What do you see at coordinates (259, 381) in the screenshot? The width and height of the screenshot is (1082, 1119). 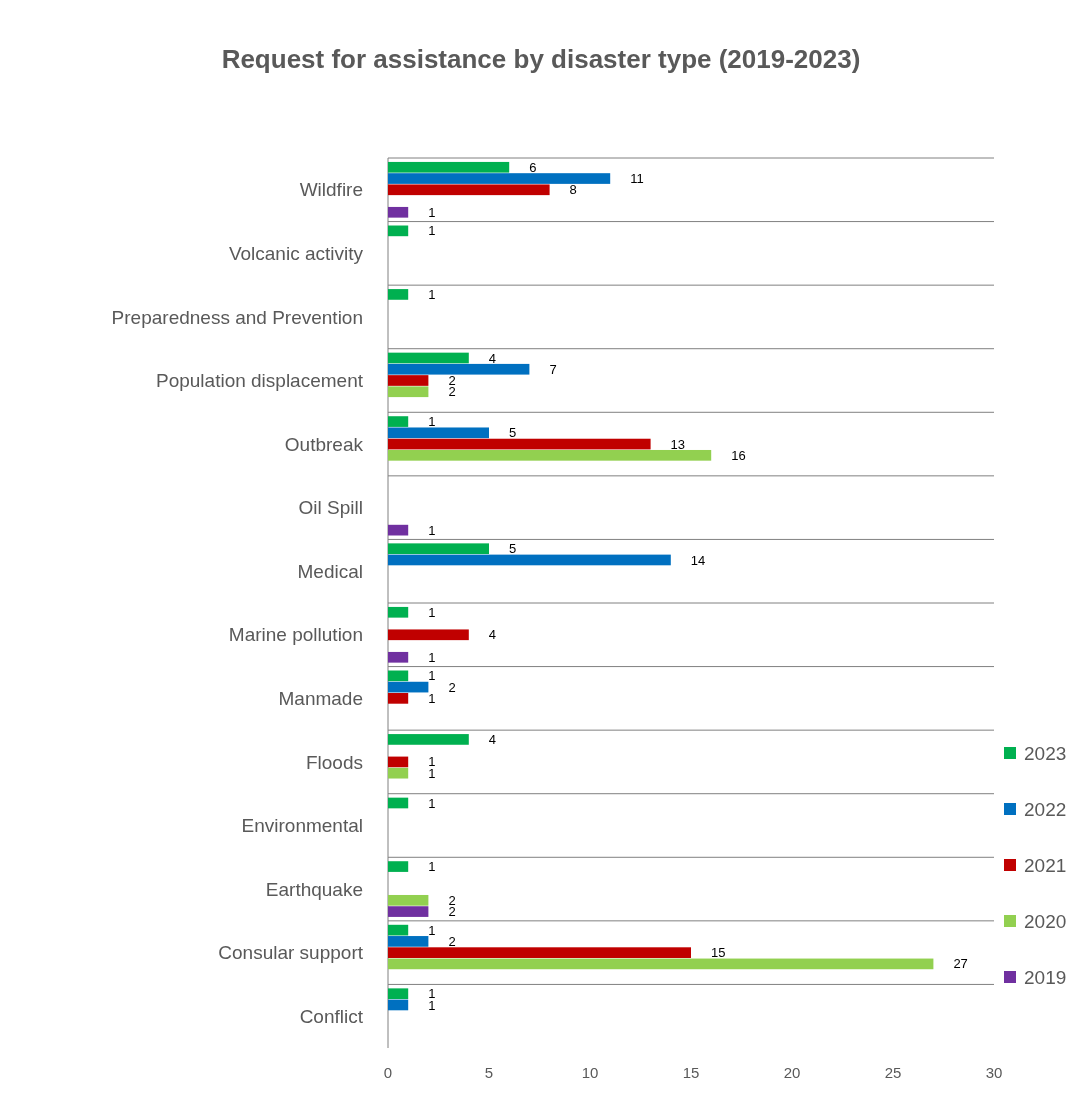 I see `y-tick-label: Population displacement` at bounding box center [259, 381].